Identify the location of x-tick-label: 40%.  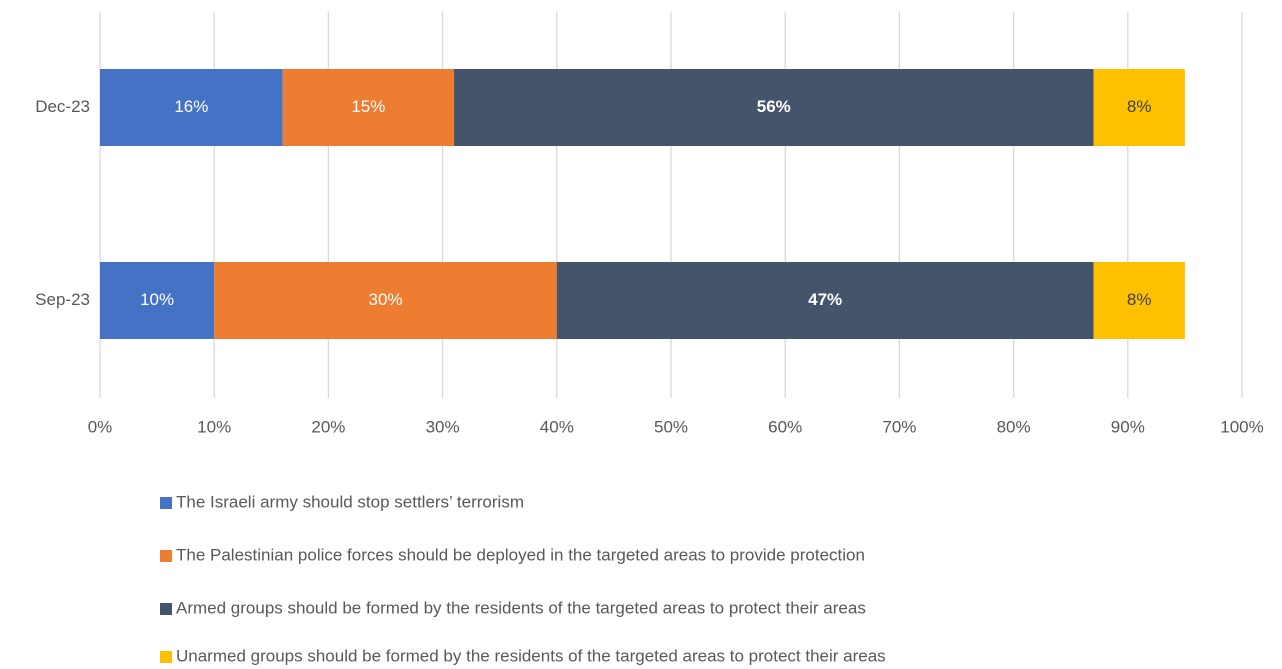
(557, 426).